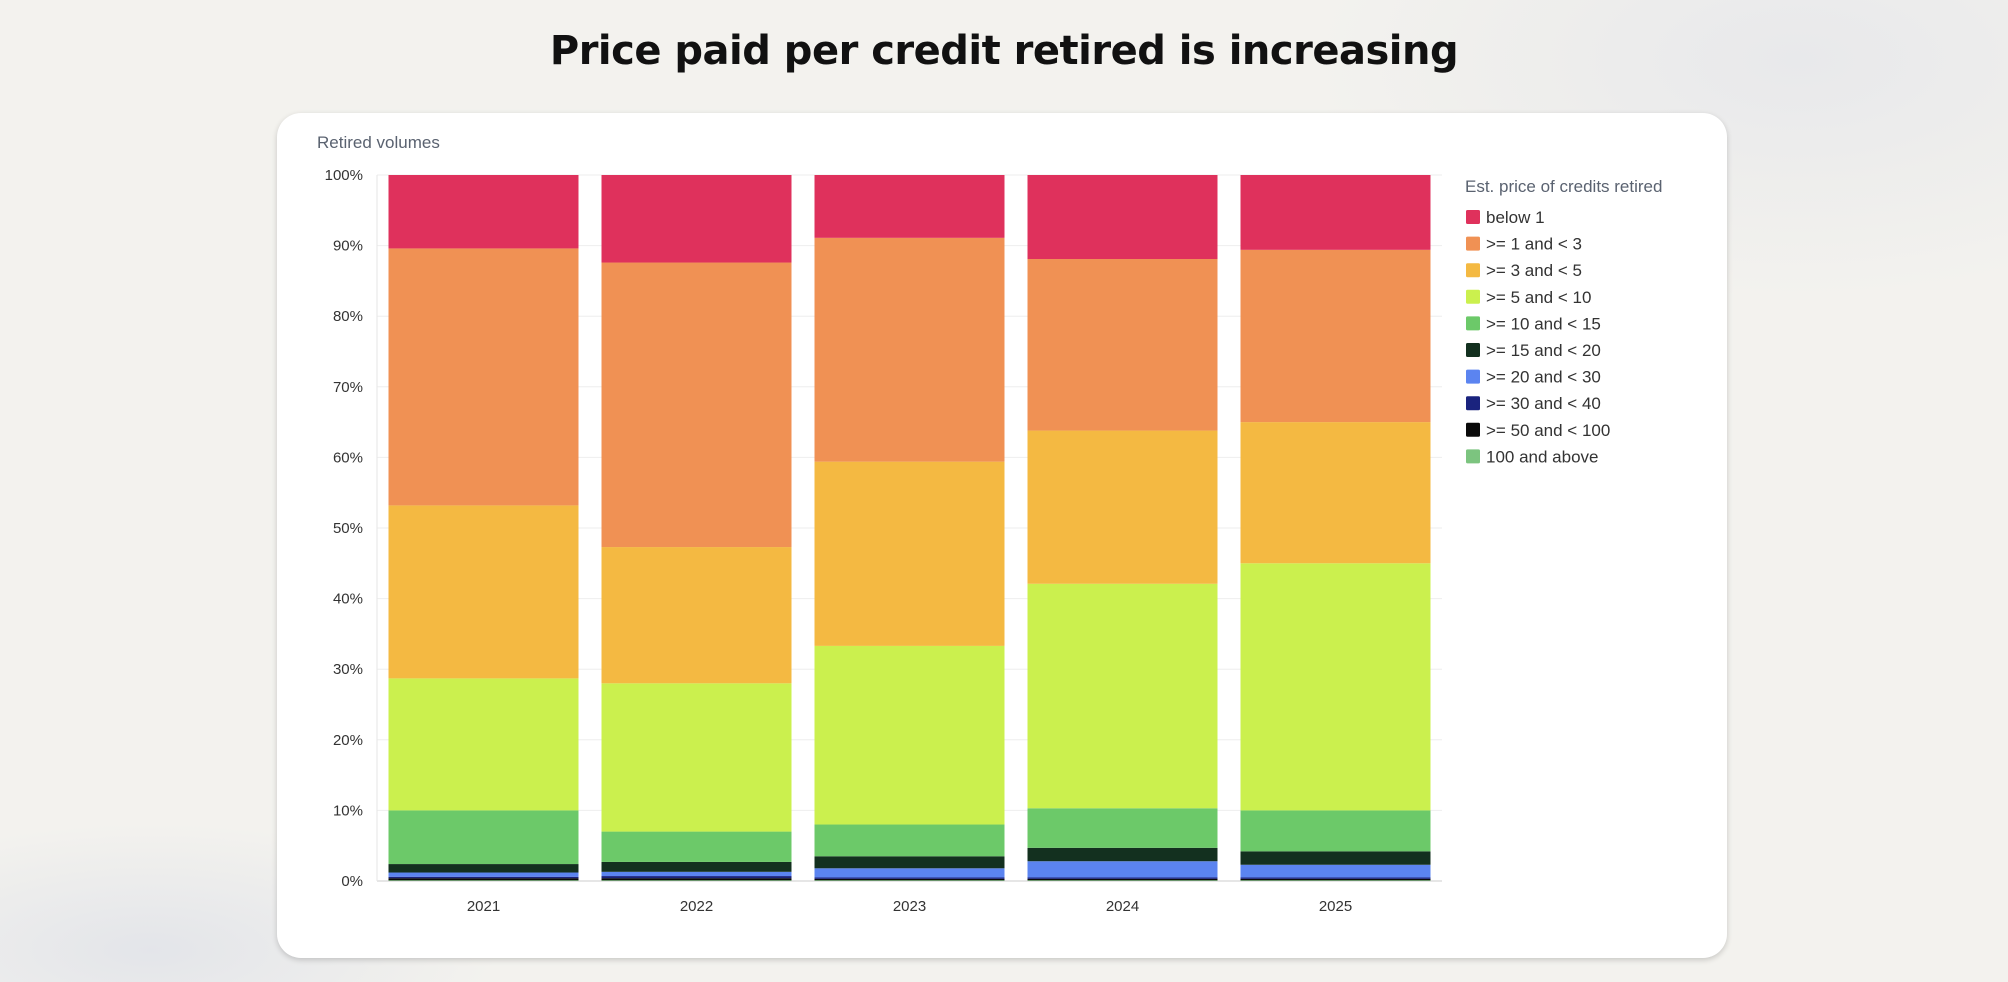 This screenshot has height=982, width=2008. What do you see at coordinates (348, 740) in the screenshot?
I see `y-tick-label: 20%` at bounding box center [348, 740].